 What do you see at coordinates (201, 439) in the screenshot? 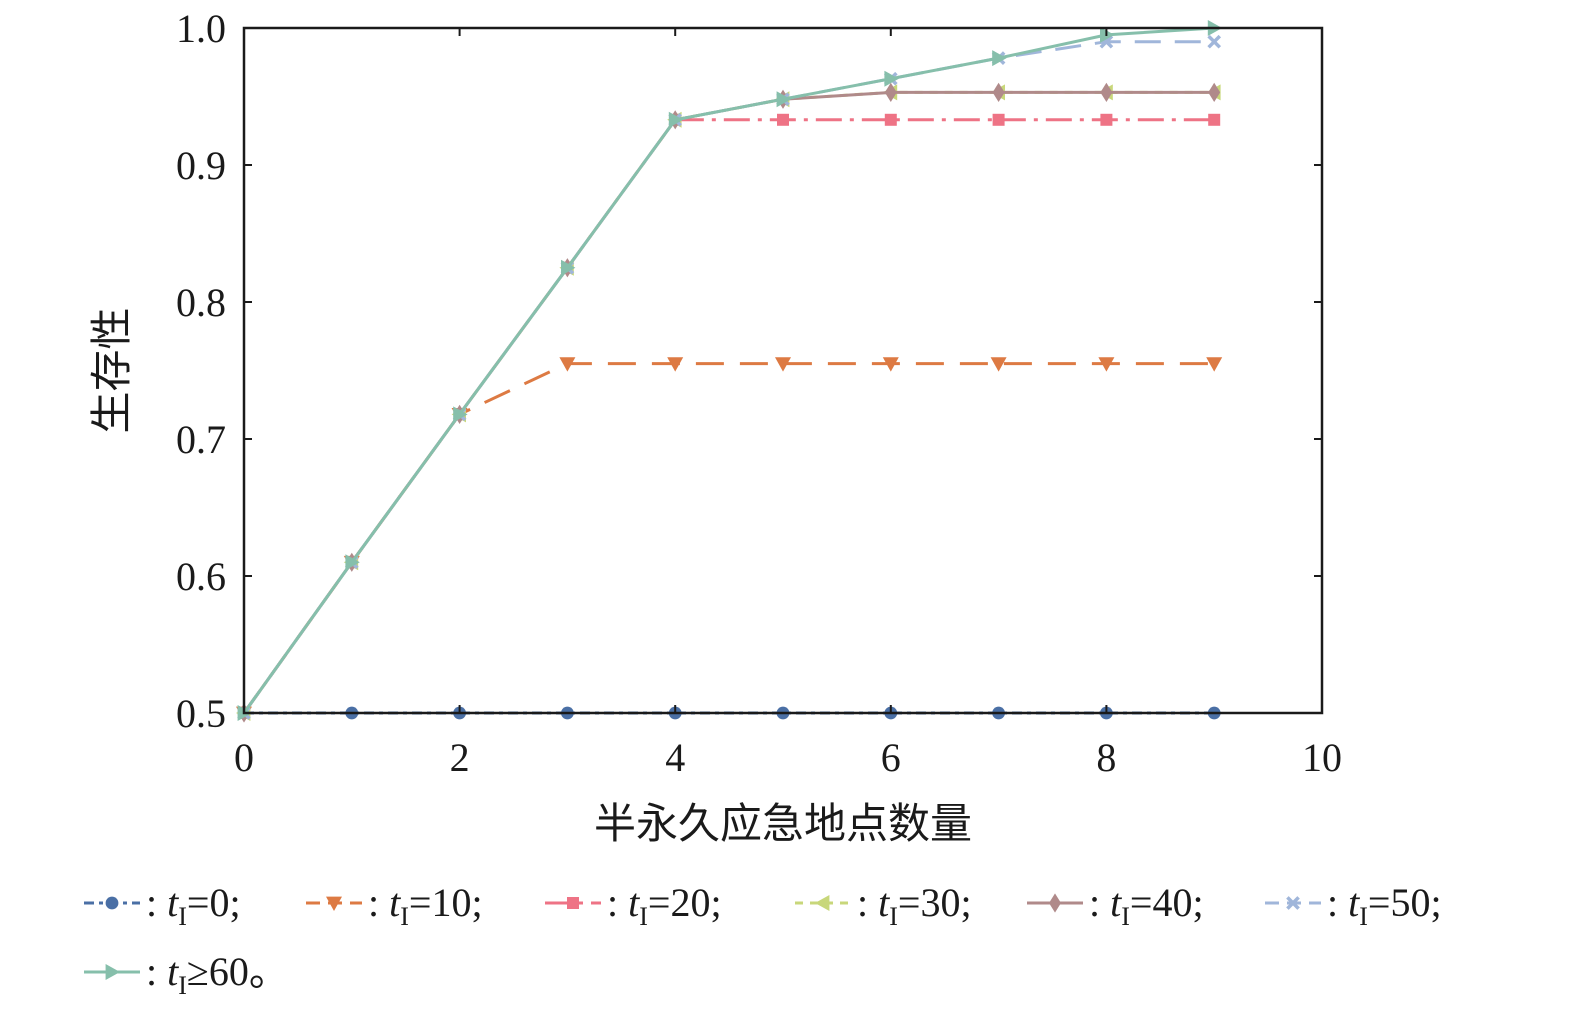
I see `y-tick-label: 0.7` at bounding box center [201, 439].